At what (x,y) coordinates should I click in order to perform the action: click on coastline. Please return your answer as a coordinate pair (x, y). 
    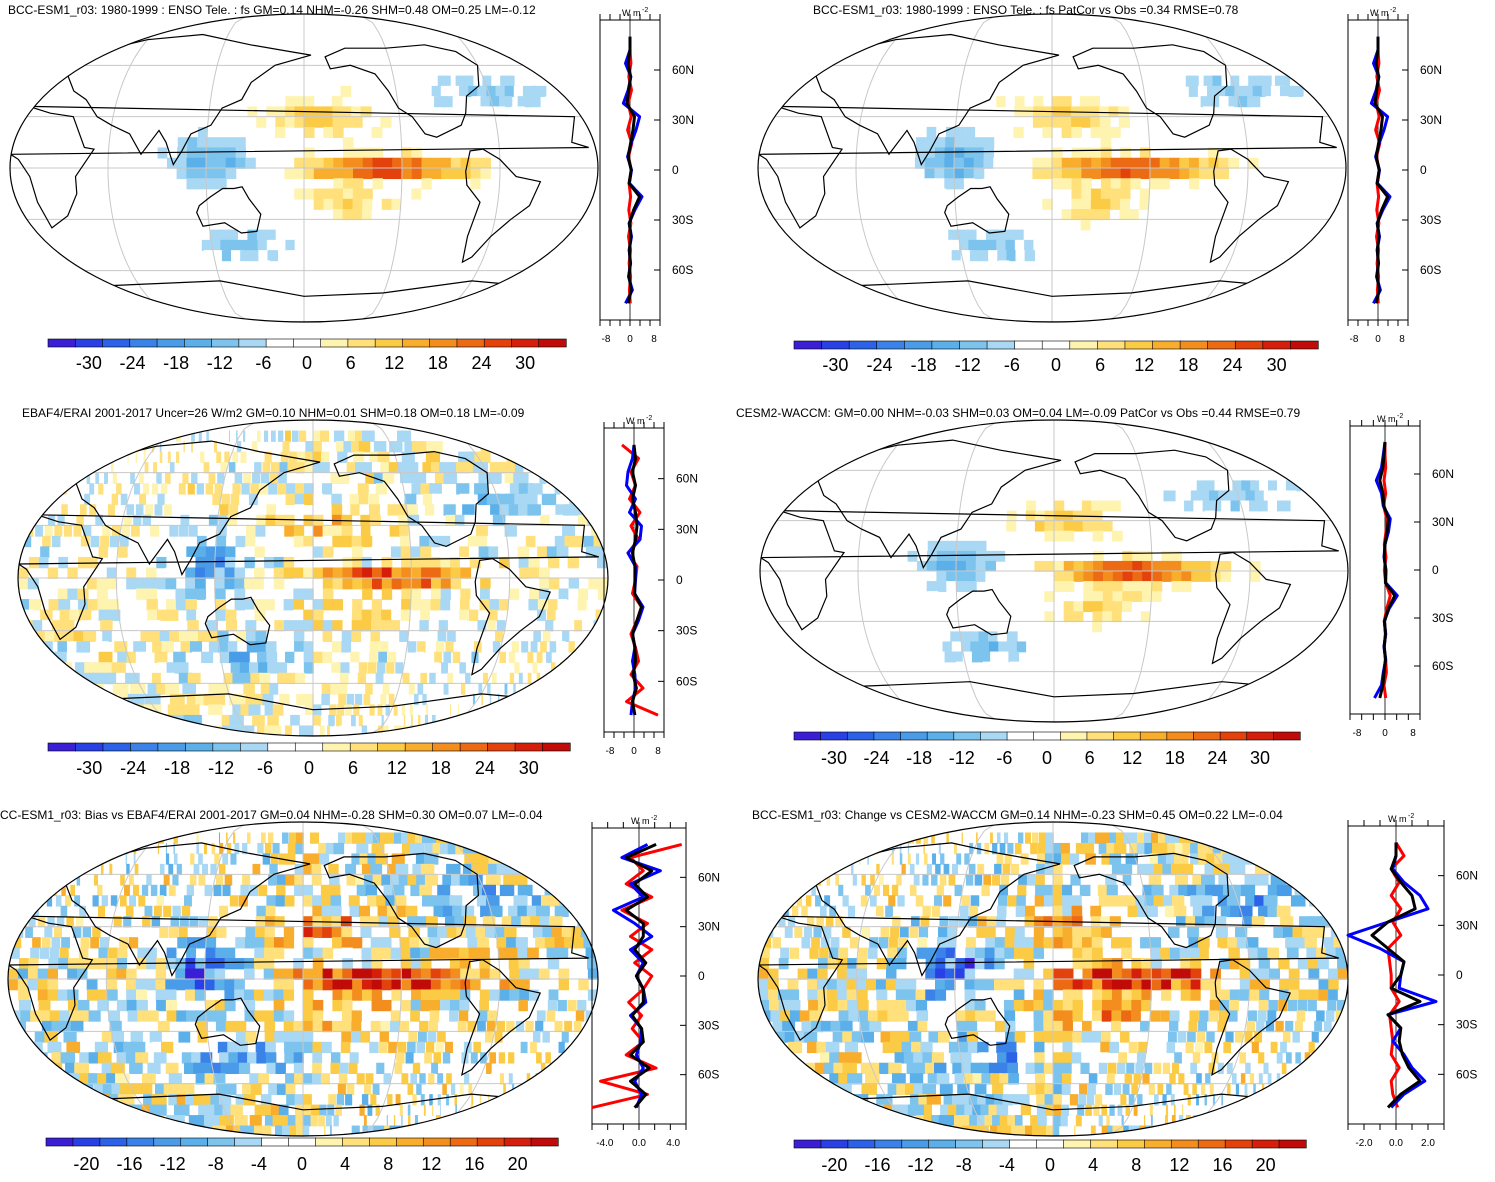
    Looking at the image, I should click on (937, 100).